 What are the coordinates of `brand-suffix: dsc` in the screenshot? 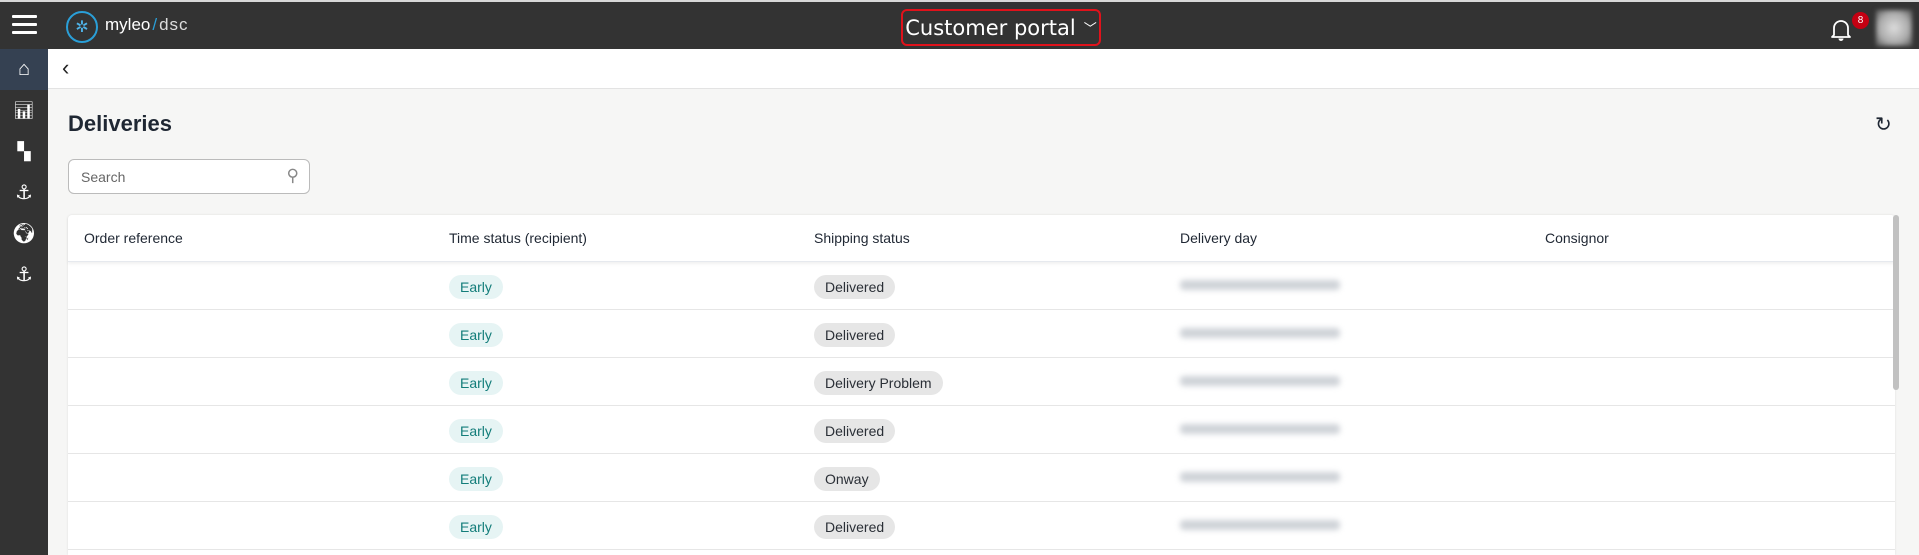 It's located at (174, 24).